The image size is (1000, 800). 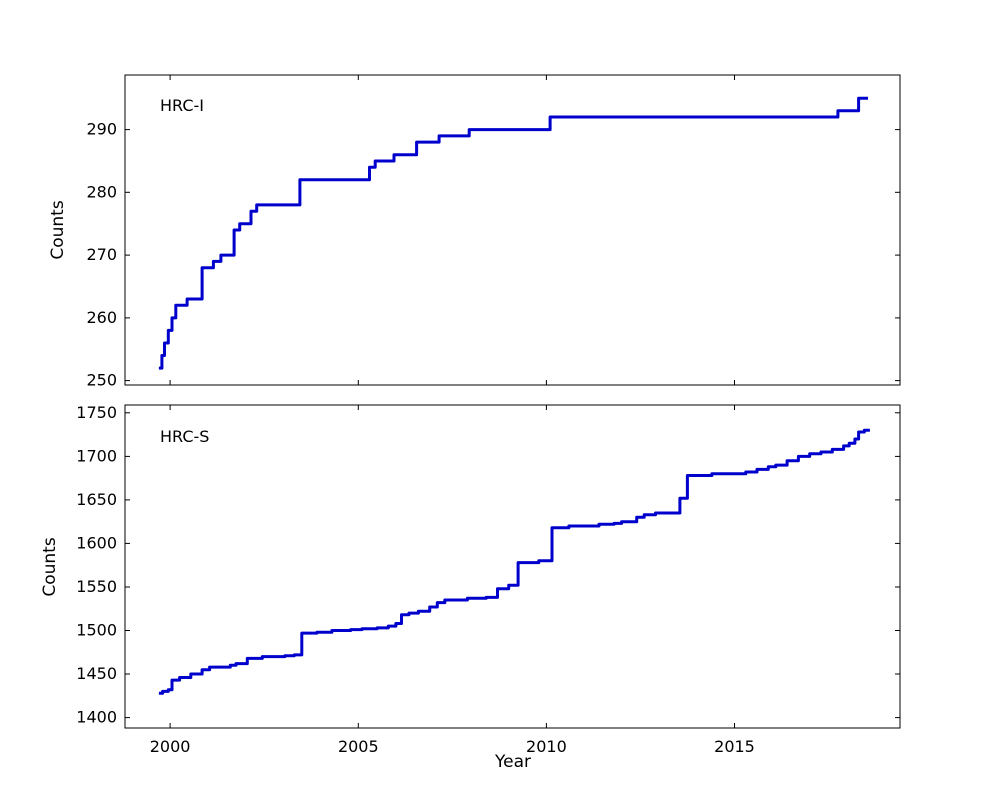 What do you see at coordinates (96, 455) in the screenshot?
I see `y-tick-label: 1700` at bounding box center [96, 455].